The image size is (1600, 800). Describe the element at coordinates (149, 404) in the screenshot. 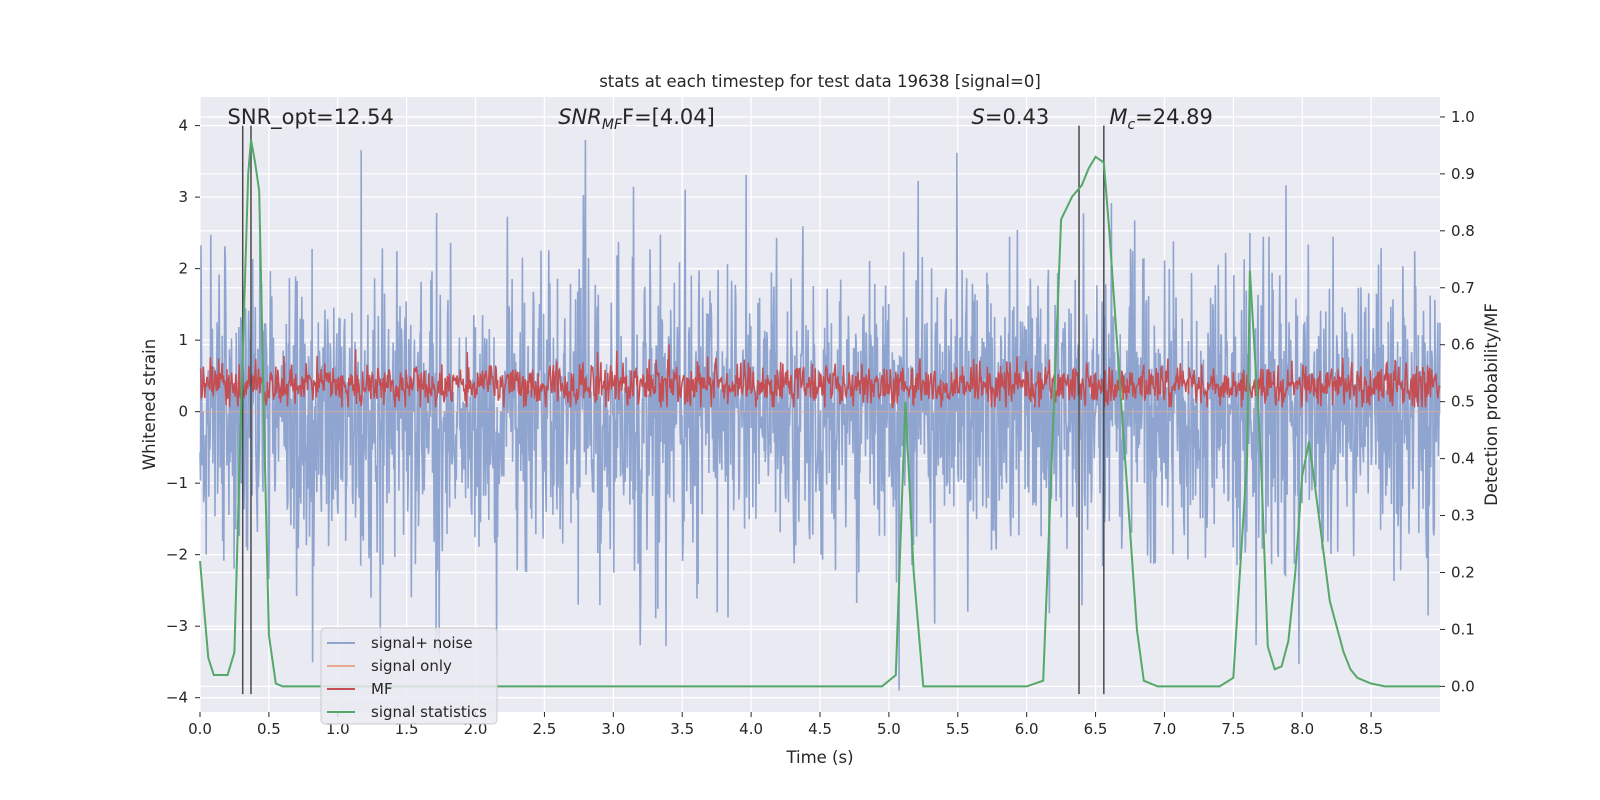

I see `y-axis-label: Whitened strain` at that location.